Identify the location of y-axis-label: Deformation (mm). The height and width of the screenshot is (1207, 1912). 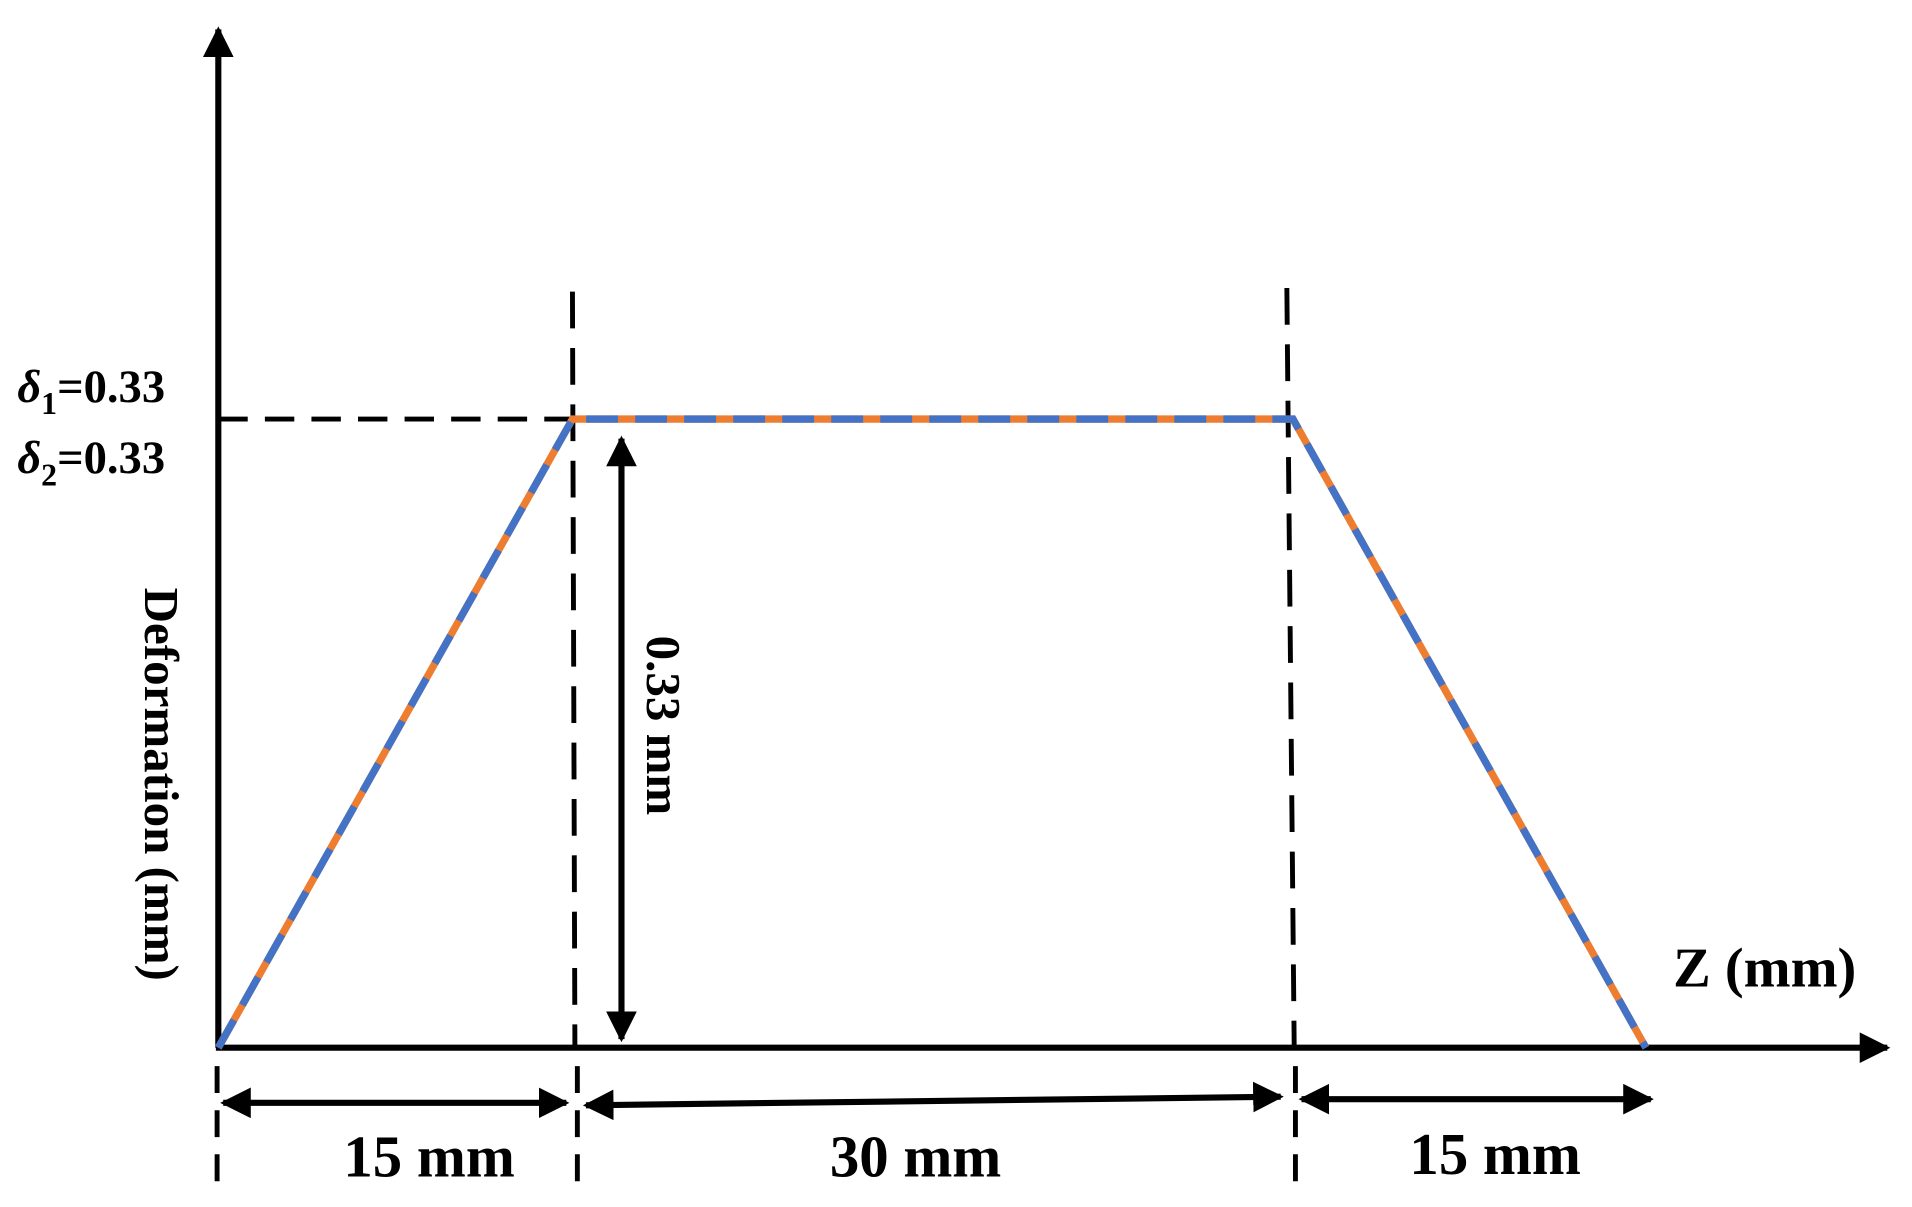
(161, 784).